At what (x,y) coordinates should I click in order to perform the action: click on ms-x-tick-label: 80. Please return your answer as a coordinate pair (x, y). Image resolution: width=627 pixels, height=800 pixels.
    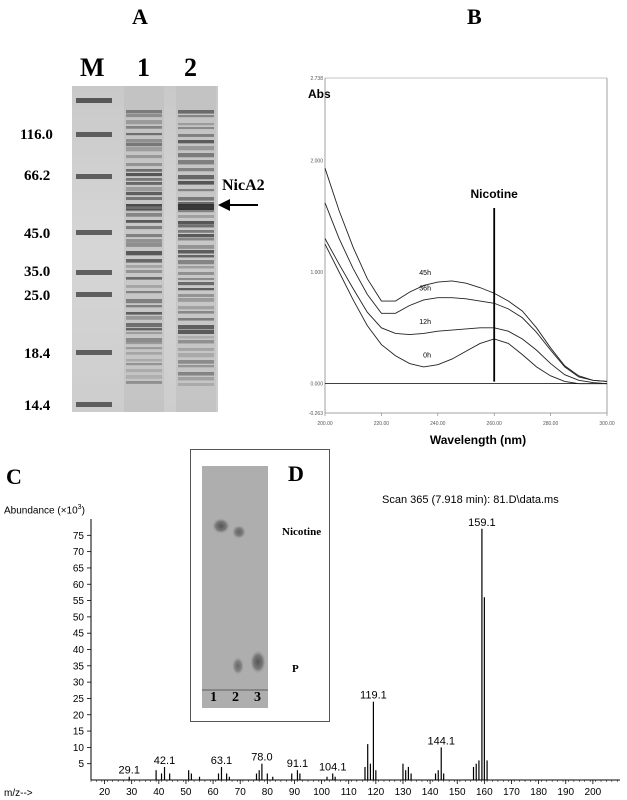
    Looking at the image, I should click on (268, 792).